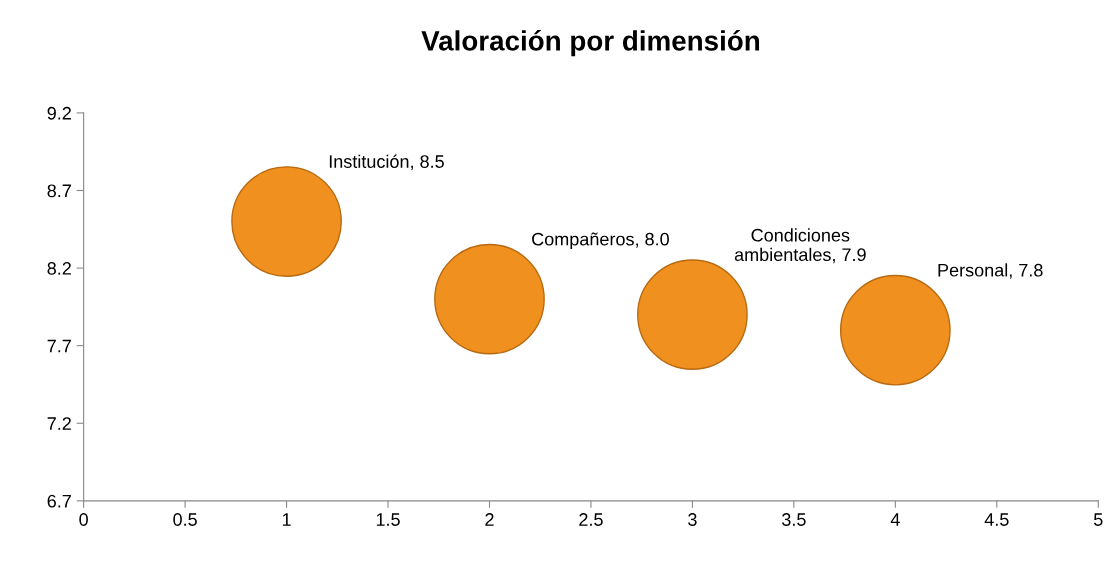 This screenshot has width=1115, height=579. What do you see at coordinates (600, 241) in the screenshot?
I see `data-label: Compañeros, 8.0` at bounding box center [600, 241].